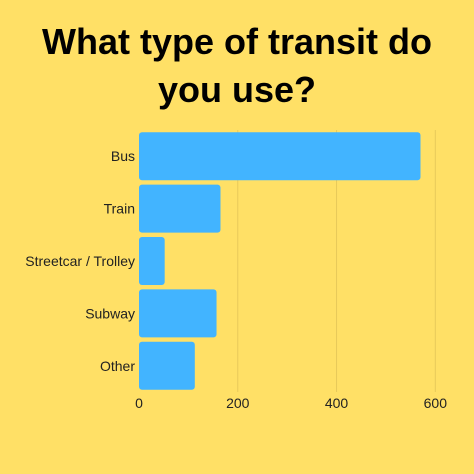  I want to click on x-tick-label: 400, so click(337, 403).